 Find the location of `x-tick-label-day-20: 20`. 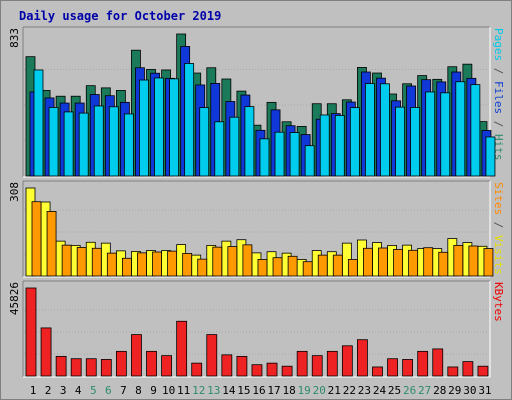

x-tick-label-day-20: 20 is located at coordinates (319, 390).